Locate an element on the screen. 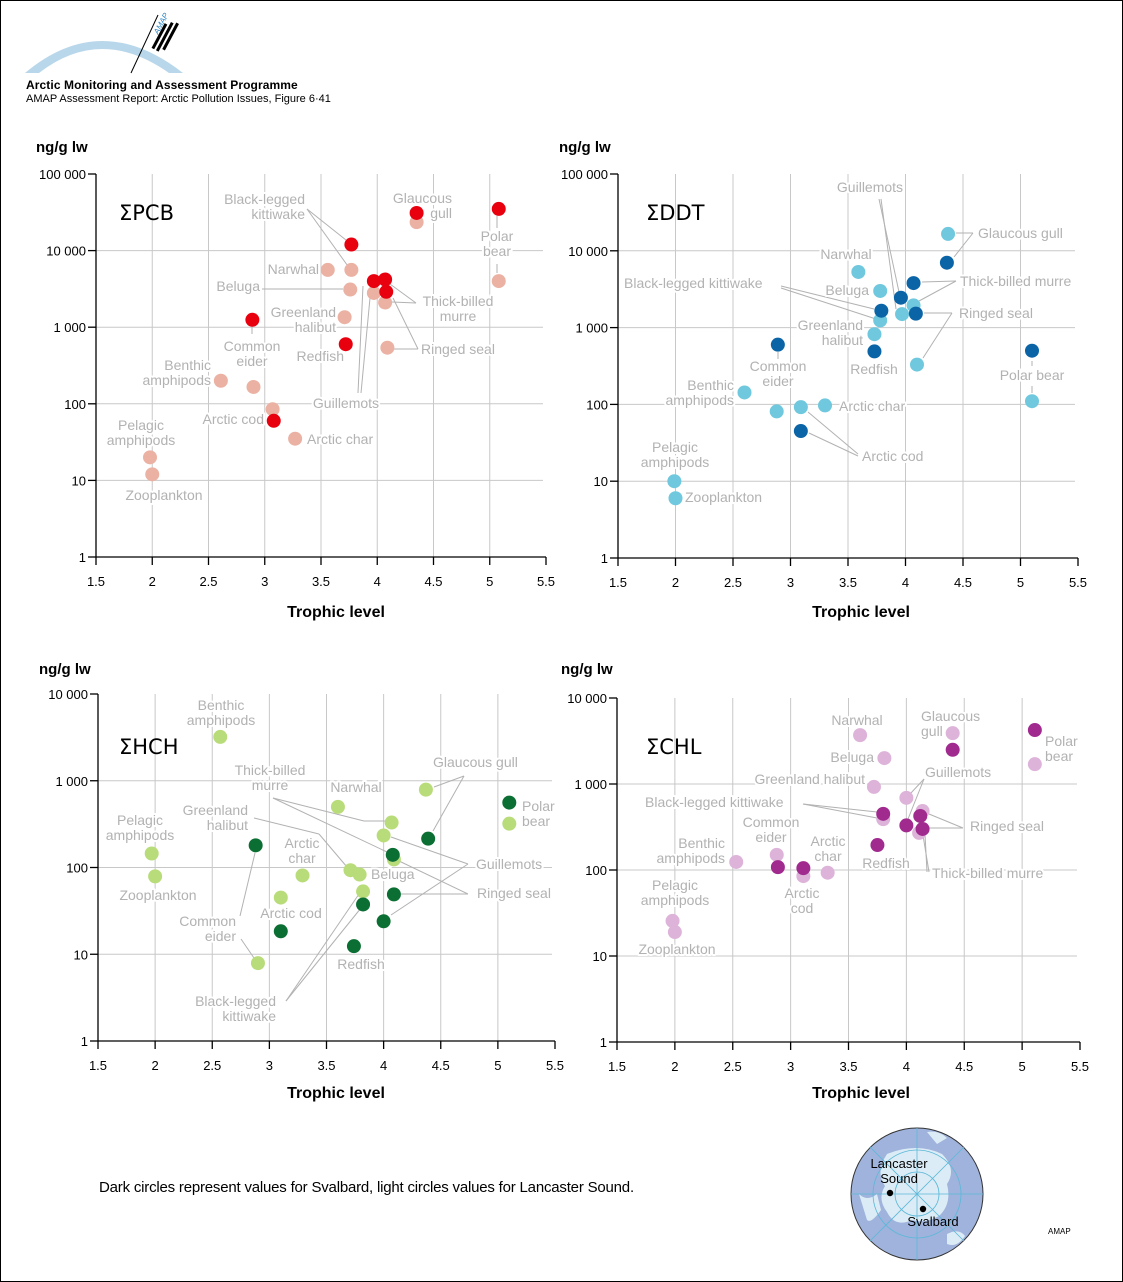 This screenshot has width=1123, height=1282. data-point-pelagic-amphipods is located at coordinates (150, 457).